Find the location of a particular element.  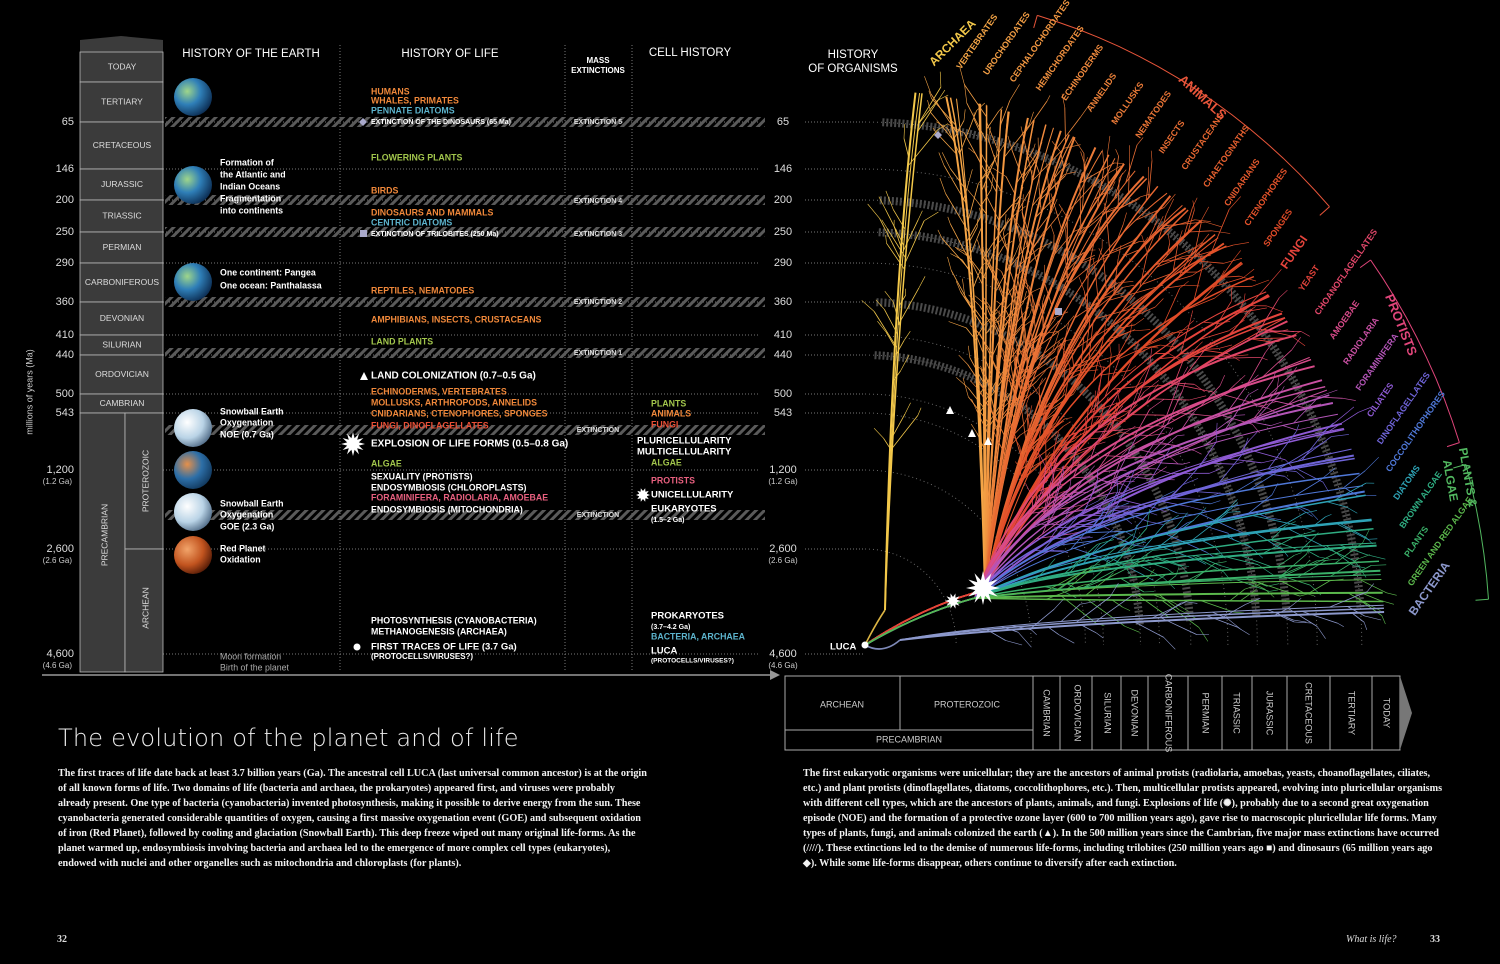

eon-label: PROTEROZOIC is located at coordinates (145, 481).